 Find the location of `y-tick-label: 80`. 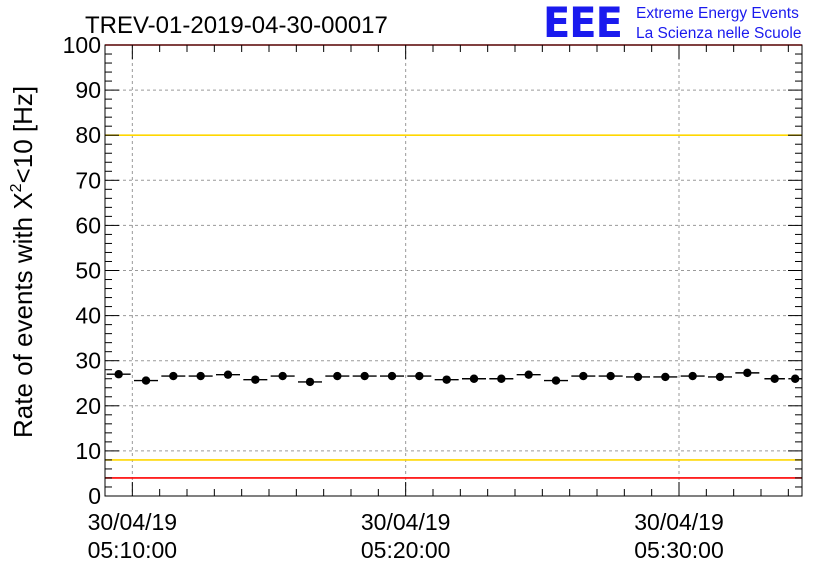

y-tick-label: 80 is located at coordinates (88, 135).